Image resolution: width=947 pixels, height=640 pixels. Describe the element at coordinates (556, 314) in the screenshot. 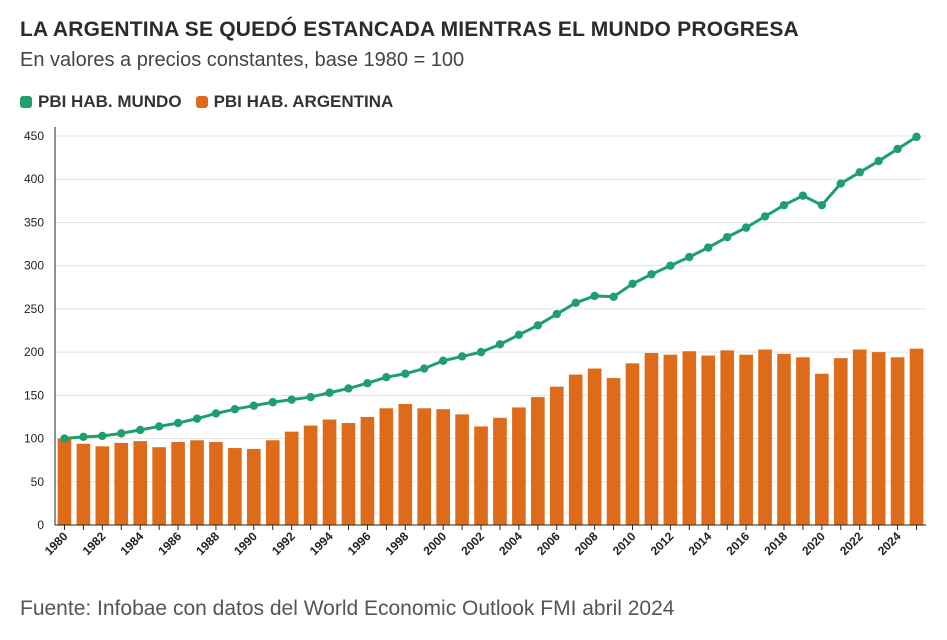

I see `point-world-2006` at that location.